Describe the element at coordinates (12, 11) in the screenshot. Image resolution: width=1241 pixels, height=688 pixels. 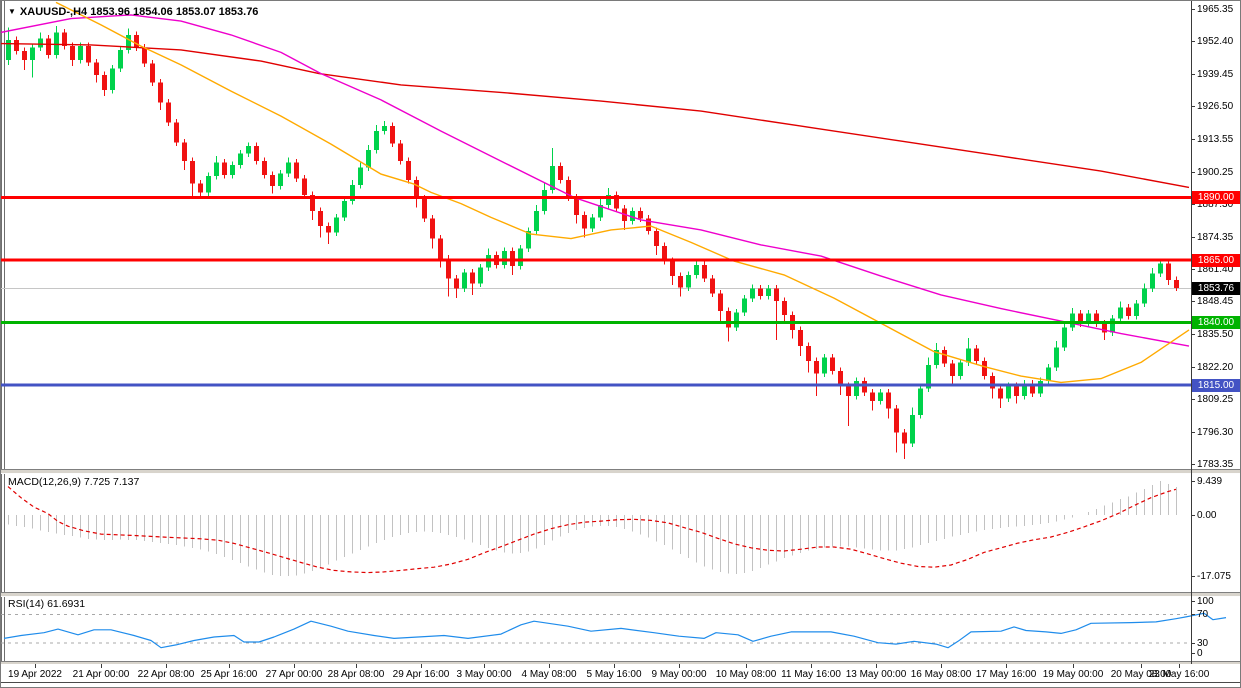
I see `symbol-dropdown-arrow-icon: ▼` at that location.